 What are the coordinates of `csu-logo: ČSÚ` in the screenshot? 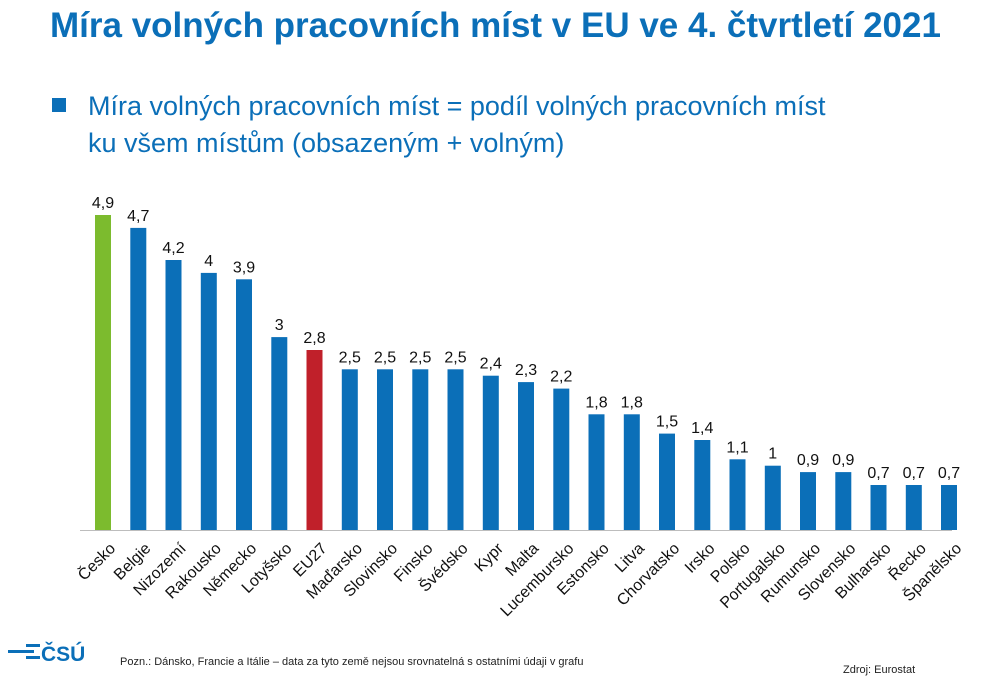 It's located at (46, 654).